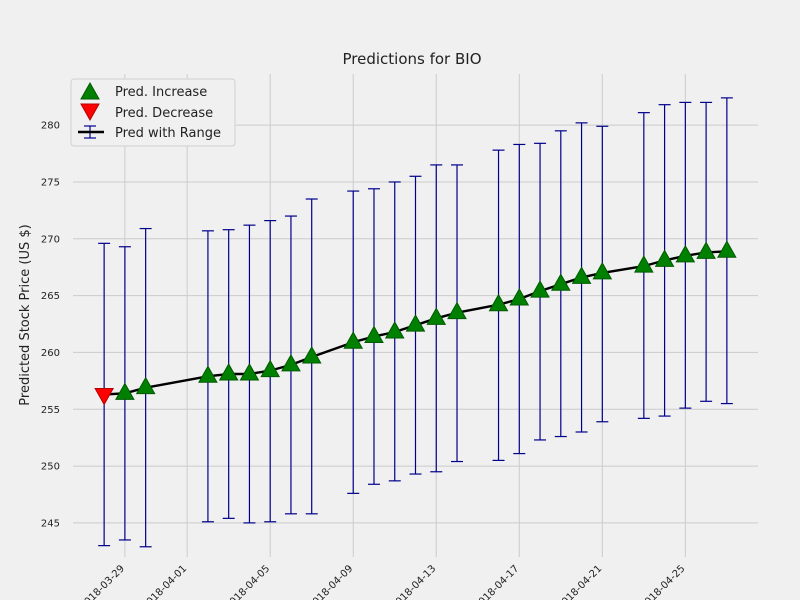  Describe the element at coordinates (414, 581) in the screenshot. I see `x-tick-label: 2018-04-13` at that location.